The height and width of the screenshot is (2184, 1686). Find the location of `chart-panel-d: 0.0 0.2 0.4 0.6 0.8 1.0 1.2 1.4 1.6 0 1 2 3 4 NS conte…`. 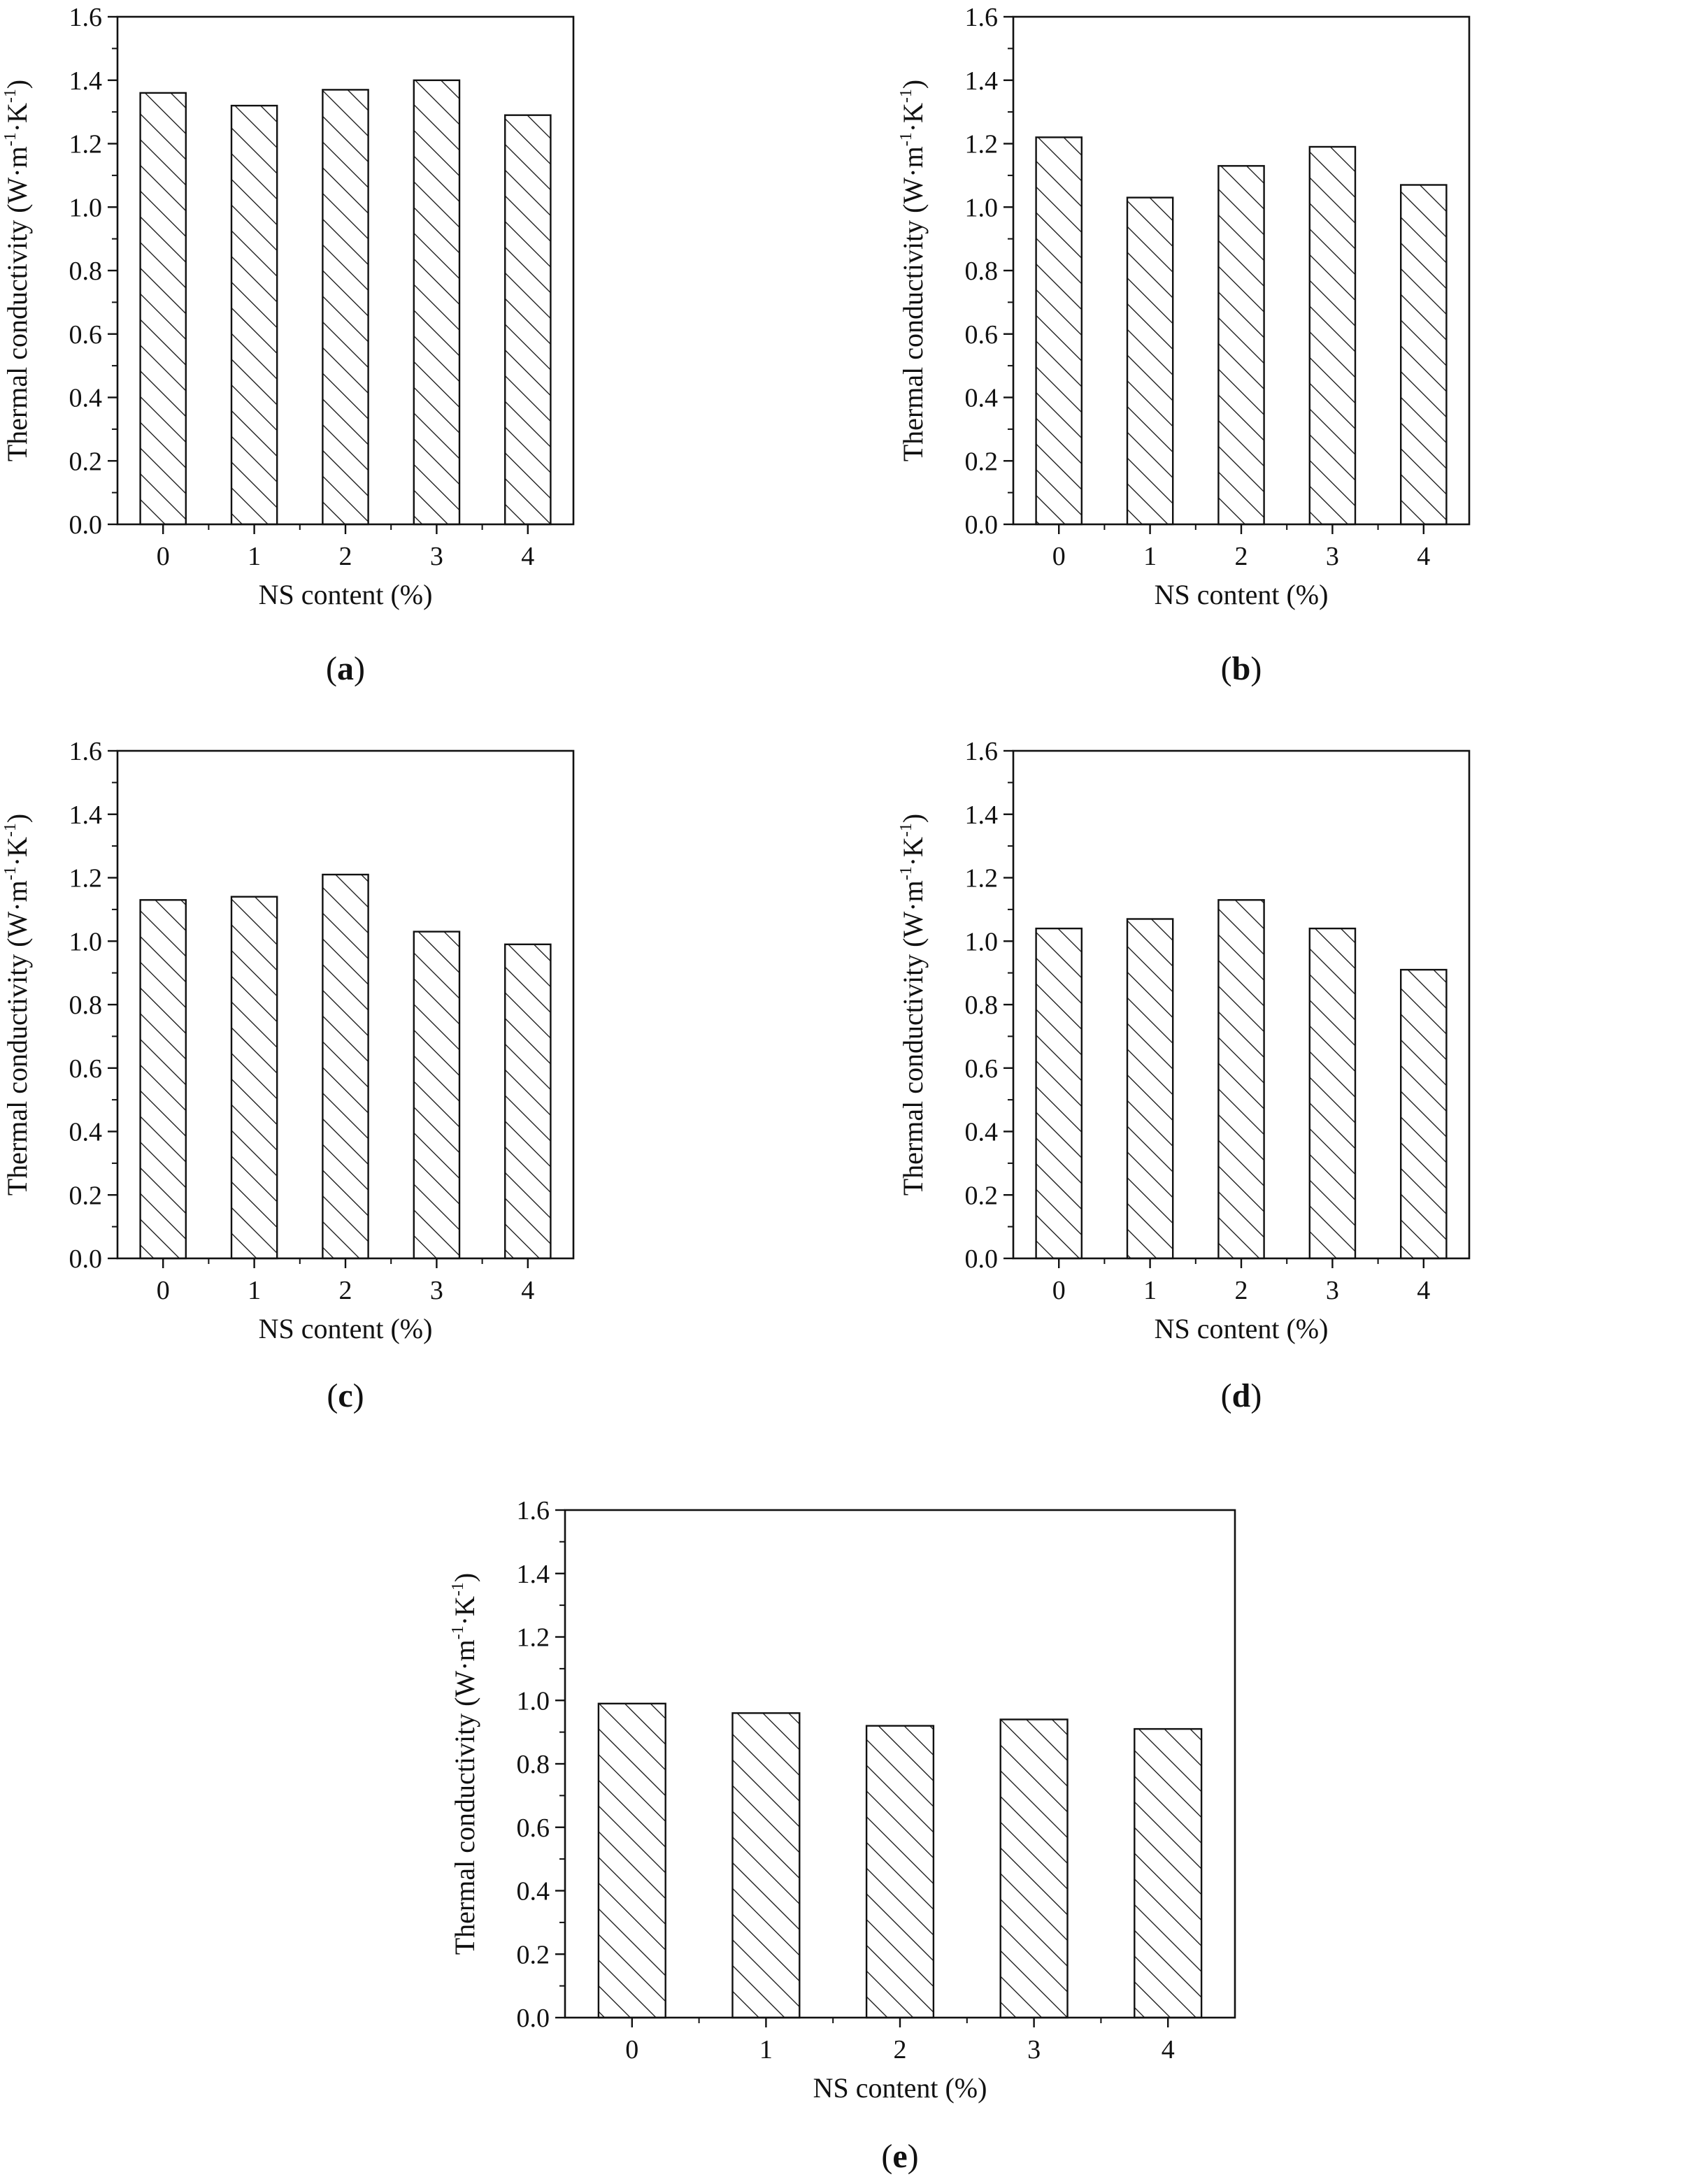

chart-panel-d: 0.0 0.2 0.4 0.6 0.8 1.0 1.2 1.4 1.6 0 1 2 3 4 NS conte… is located at coordinates (1184, 1075).